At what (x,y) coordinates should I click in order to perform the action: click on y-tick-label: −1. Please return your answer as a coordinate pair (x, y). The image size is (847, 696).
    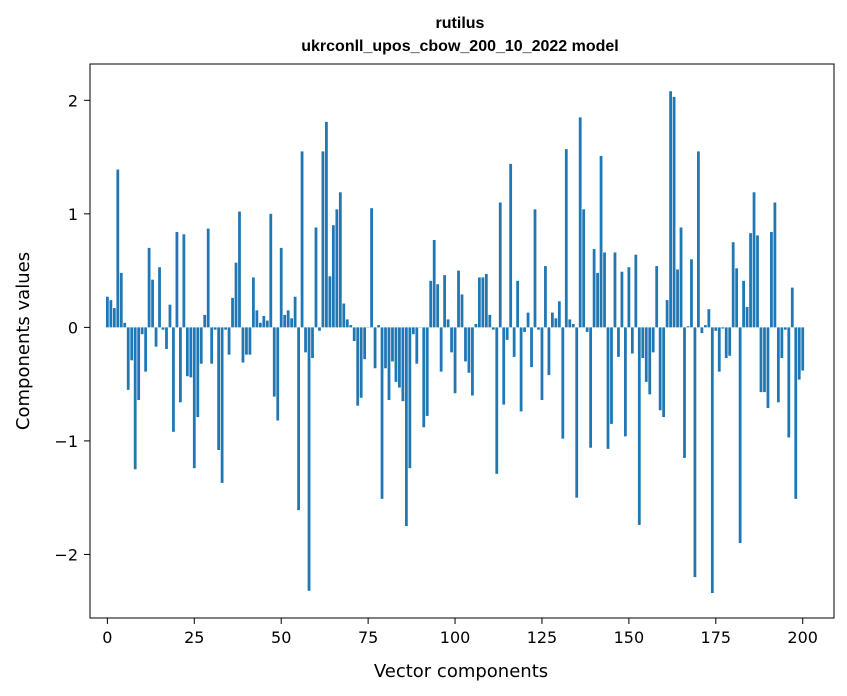
    Looking at the image, I should click on (66, 441).